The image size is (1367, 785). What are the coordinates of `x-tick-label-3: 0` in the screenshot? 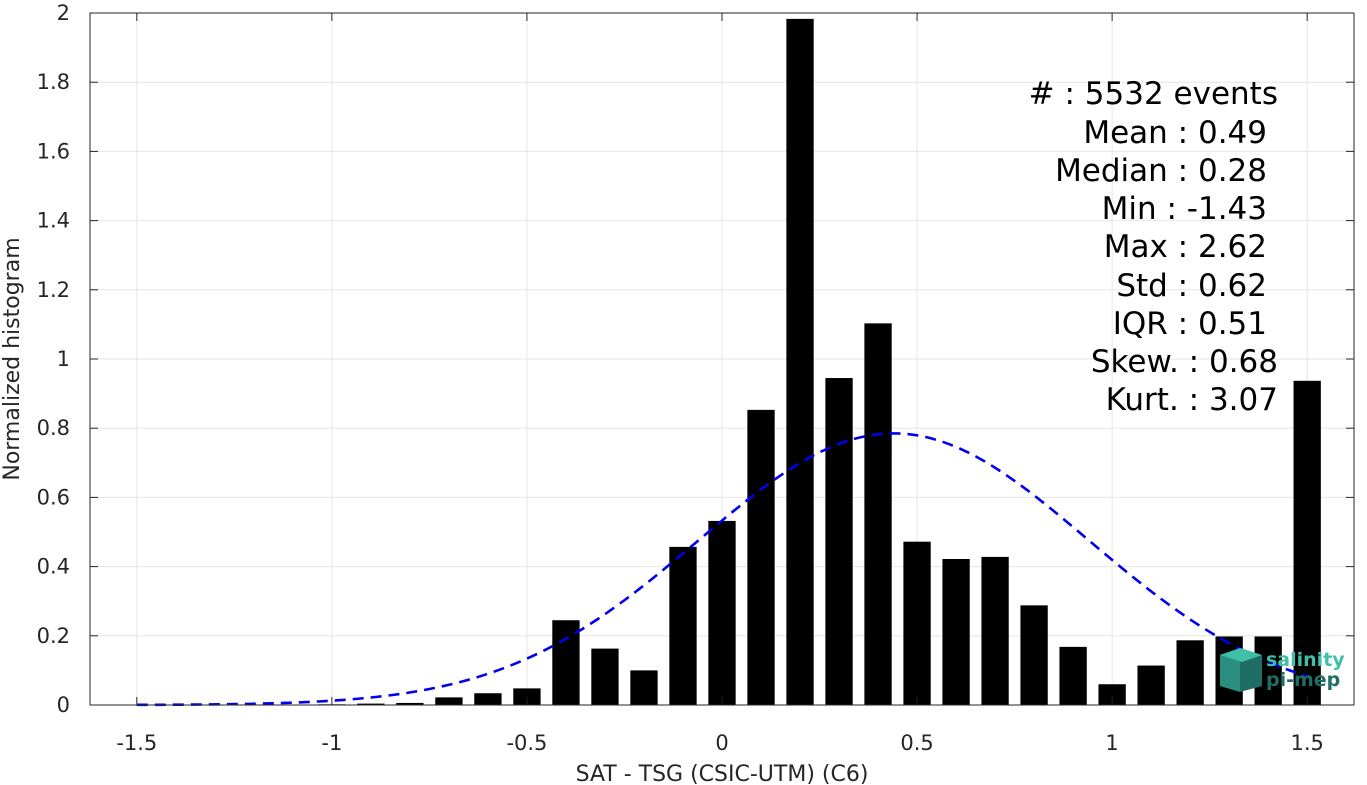 It's located at (721, 743).